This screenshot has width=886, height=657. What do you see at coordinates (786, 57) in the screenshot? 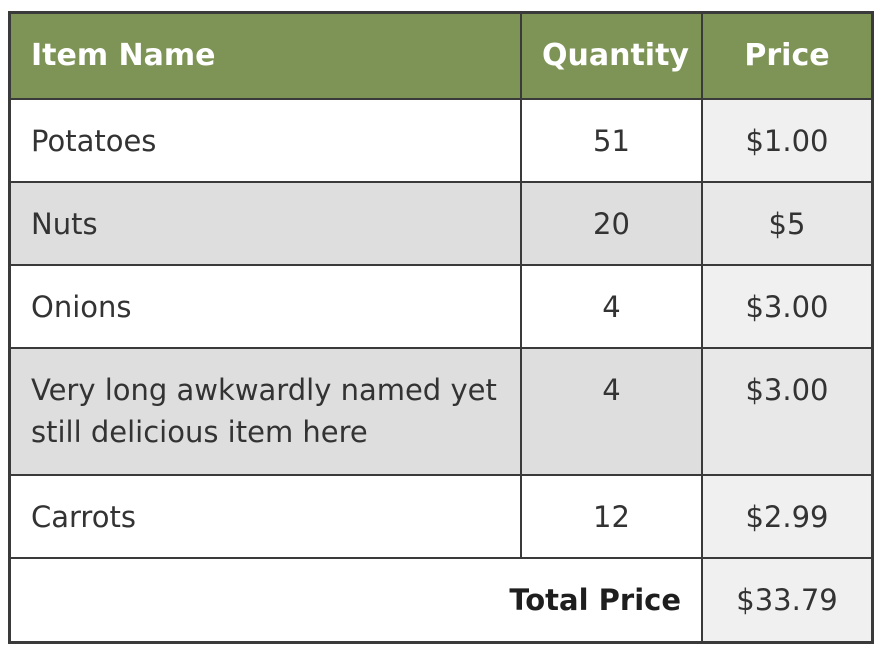
I see `header-price: Price` at bounding box center [786, 57].